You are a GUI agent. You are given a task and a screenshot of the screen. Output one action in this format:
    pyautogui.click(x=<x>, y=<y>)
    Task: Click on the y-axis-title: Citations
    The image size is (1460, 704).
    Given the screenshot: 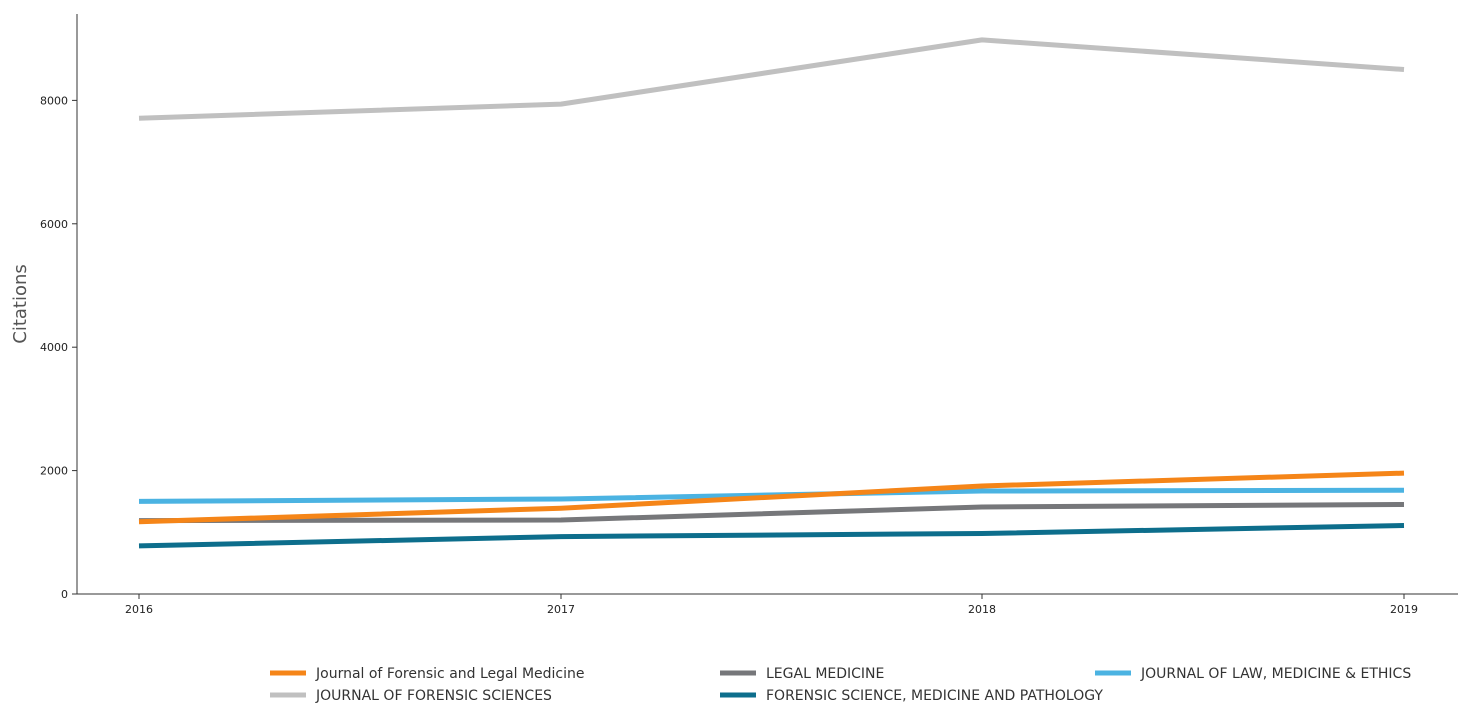 What is the action you would take?
    pyautogui.click(x=20, y=304)
    